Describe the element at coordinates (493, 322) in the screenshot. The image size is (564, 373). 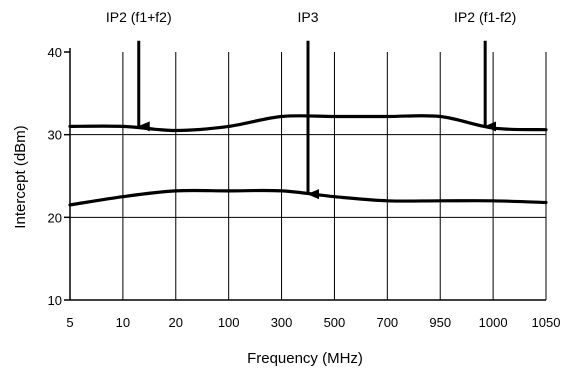
I see `x-tick-label: 1000` at that location.